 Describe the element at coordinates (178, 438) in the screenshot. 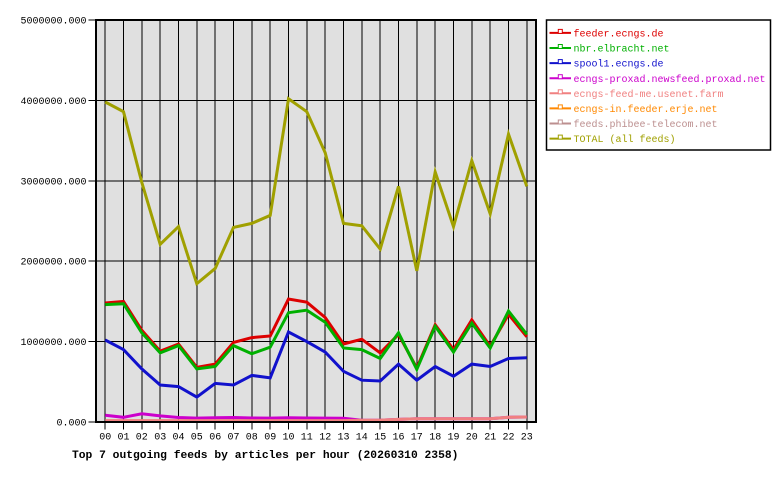

I see `svg-text: 04` at that location.